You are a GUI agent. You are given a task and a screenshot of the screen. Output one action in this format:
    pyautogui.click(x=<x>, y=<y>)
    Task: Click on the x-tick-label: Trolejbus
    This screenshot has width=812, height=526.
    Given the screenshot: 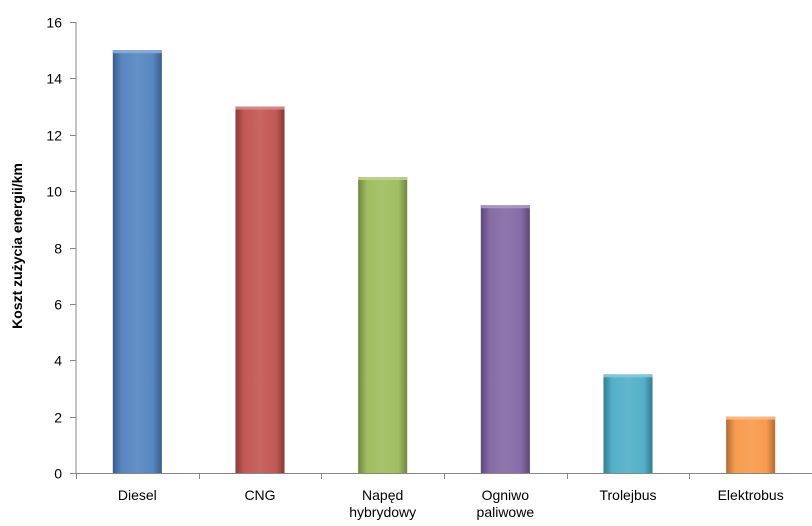 What is the action you would take?
    pyautogui.click(x=627, y=495)
    